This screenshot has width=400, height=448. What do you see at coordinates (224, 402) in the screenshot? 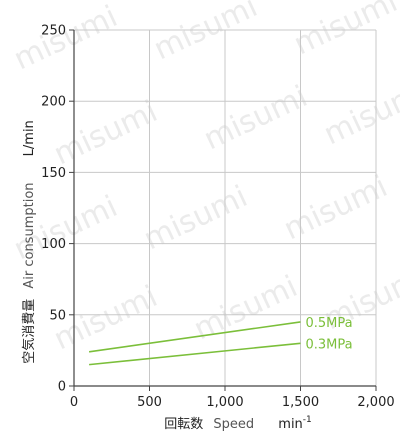
I see `x-tick-label: 1,000` at bounding box center [224, 402].